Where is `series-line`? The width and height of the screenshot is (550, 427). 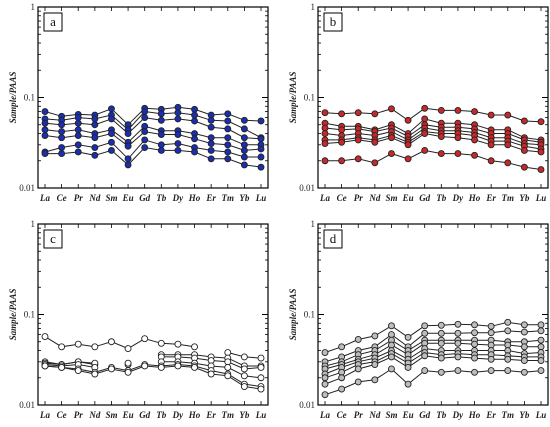
series-line is located at coordinates (119, 343).